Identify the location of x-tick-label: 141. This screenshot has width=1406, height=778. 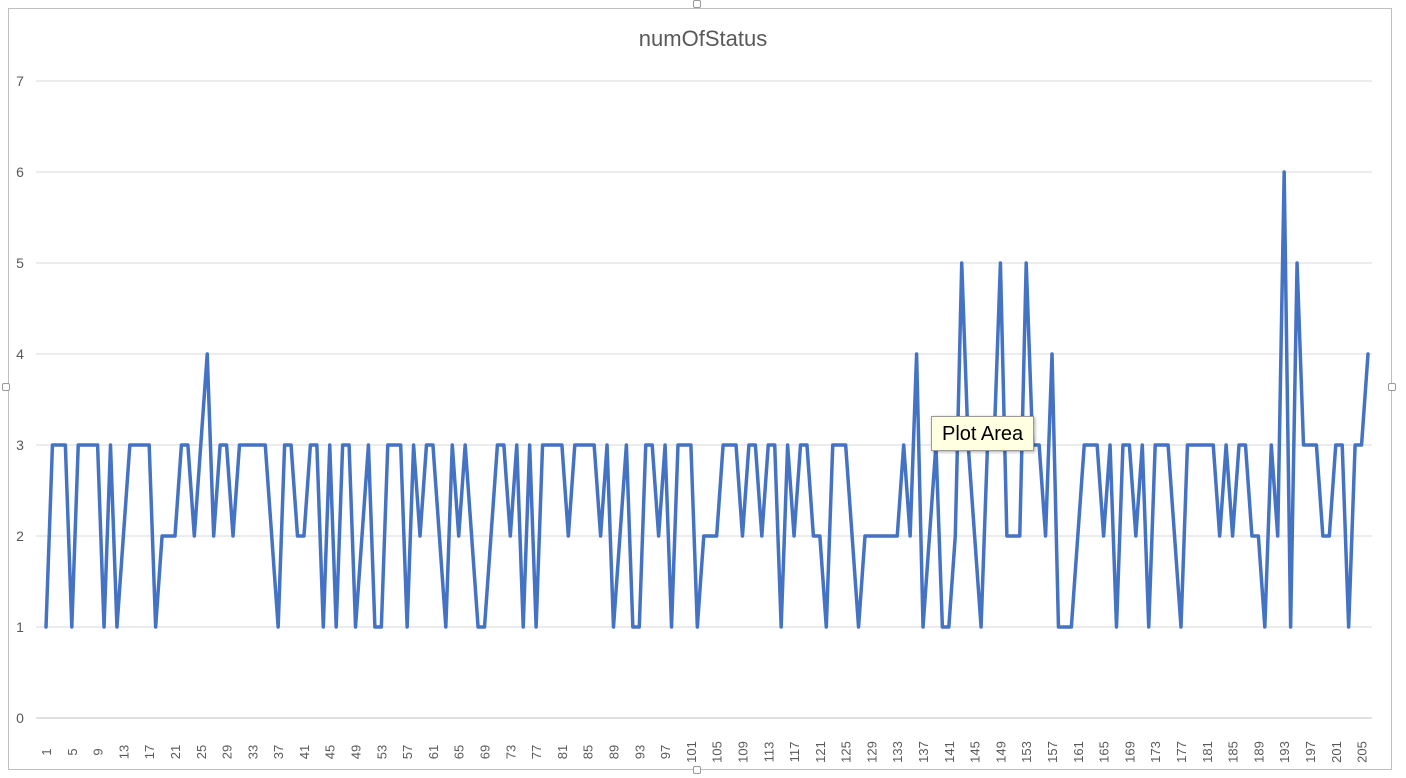
(949, 752).